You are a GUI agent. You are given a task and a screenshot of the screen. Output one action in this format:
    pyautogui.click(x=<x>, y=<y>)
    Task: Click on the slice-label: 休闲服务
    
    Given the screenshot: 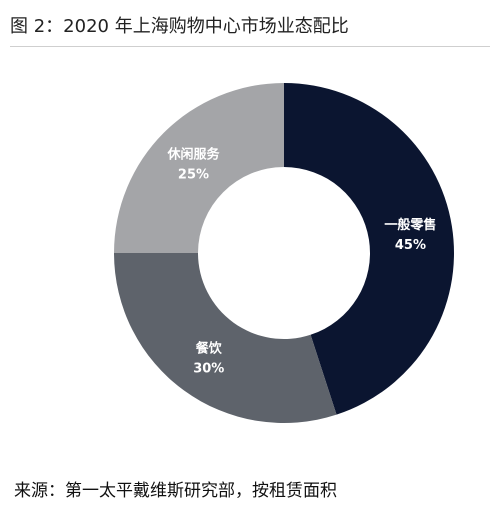 What is the action you would take?
    pyautogui.click(x=193, y=154)
    